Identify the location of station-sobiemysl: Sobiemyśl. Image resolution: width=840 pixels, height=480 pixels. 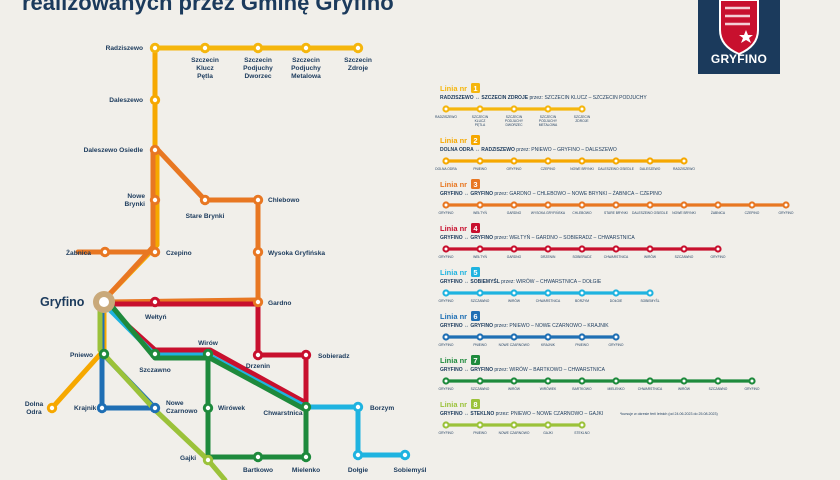
(410, 470).